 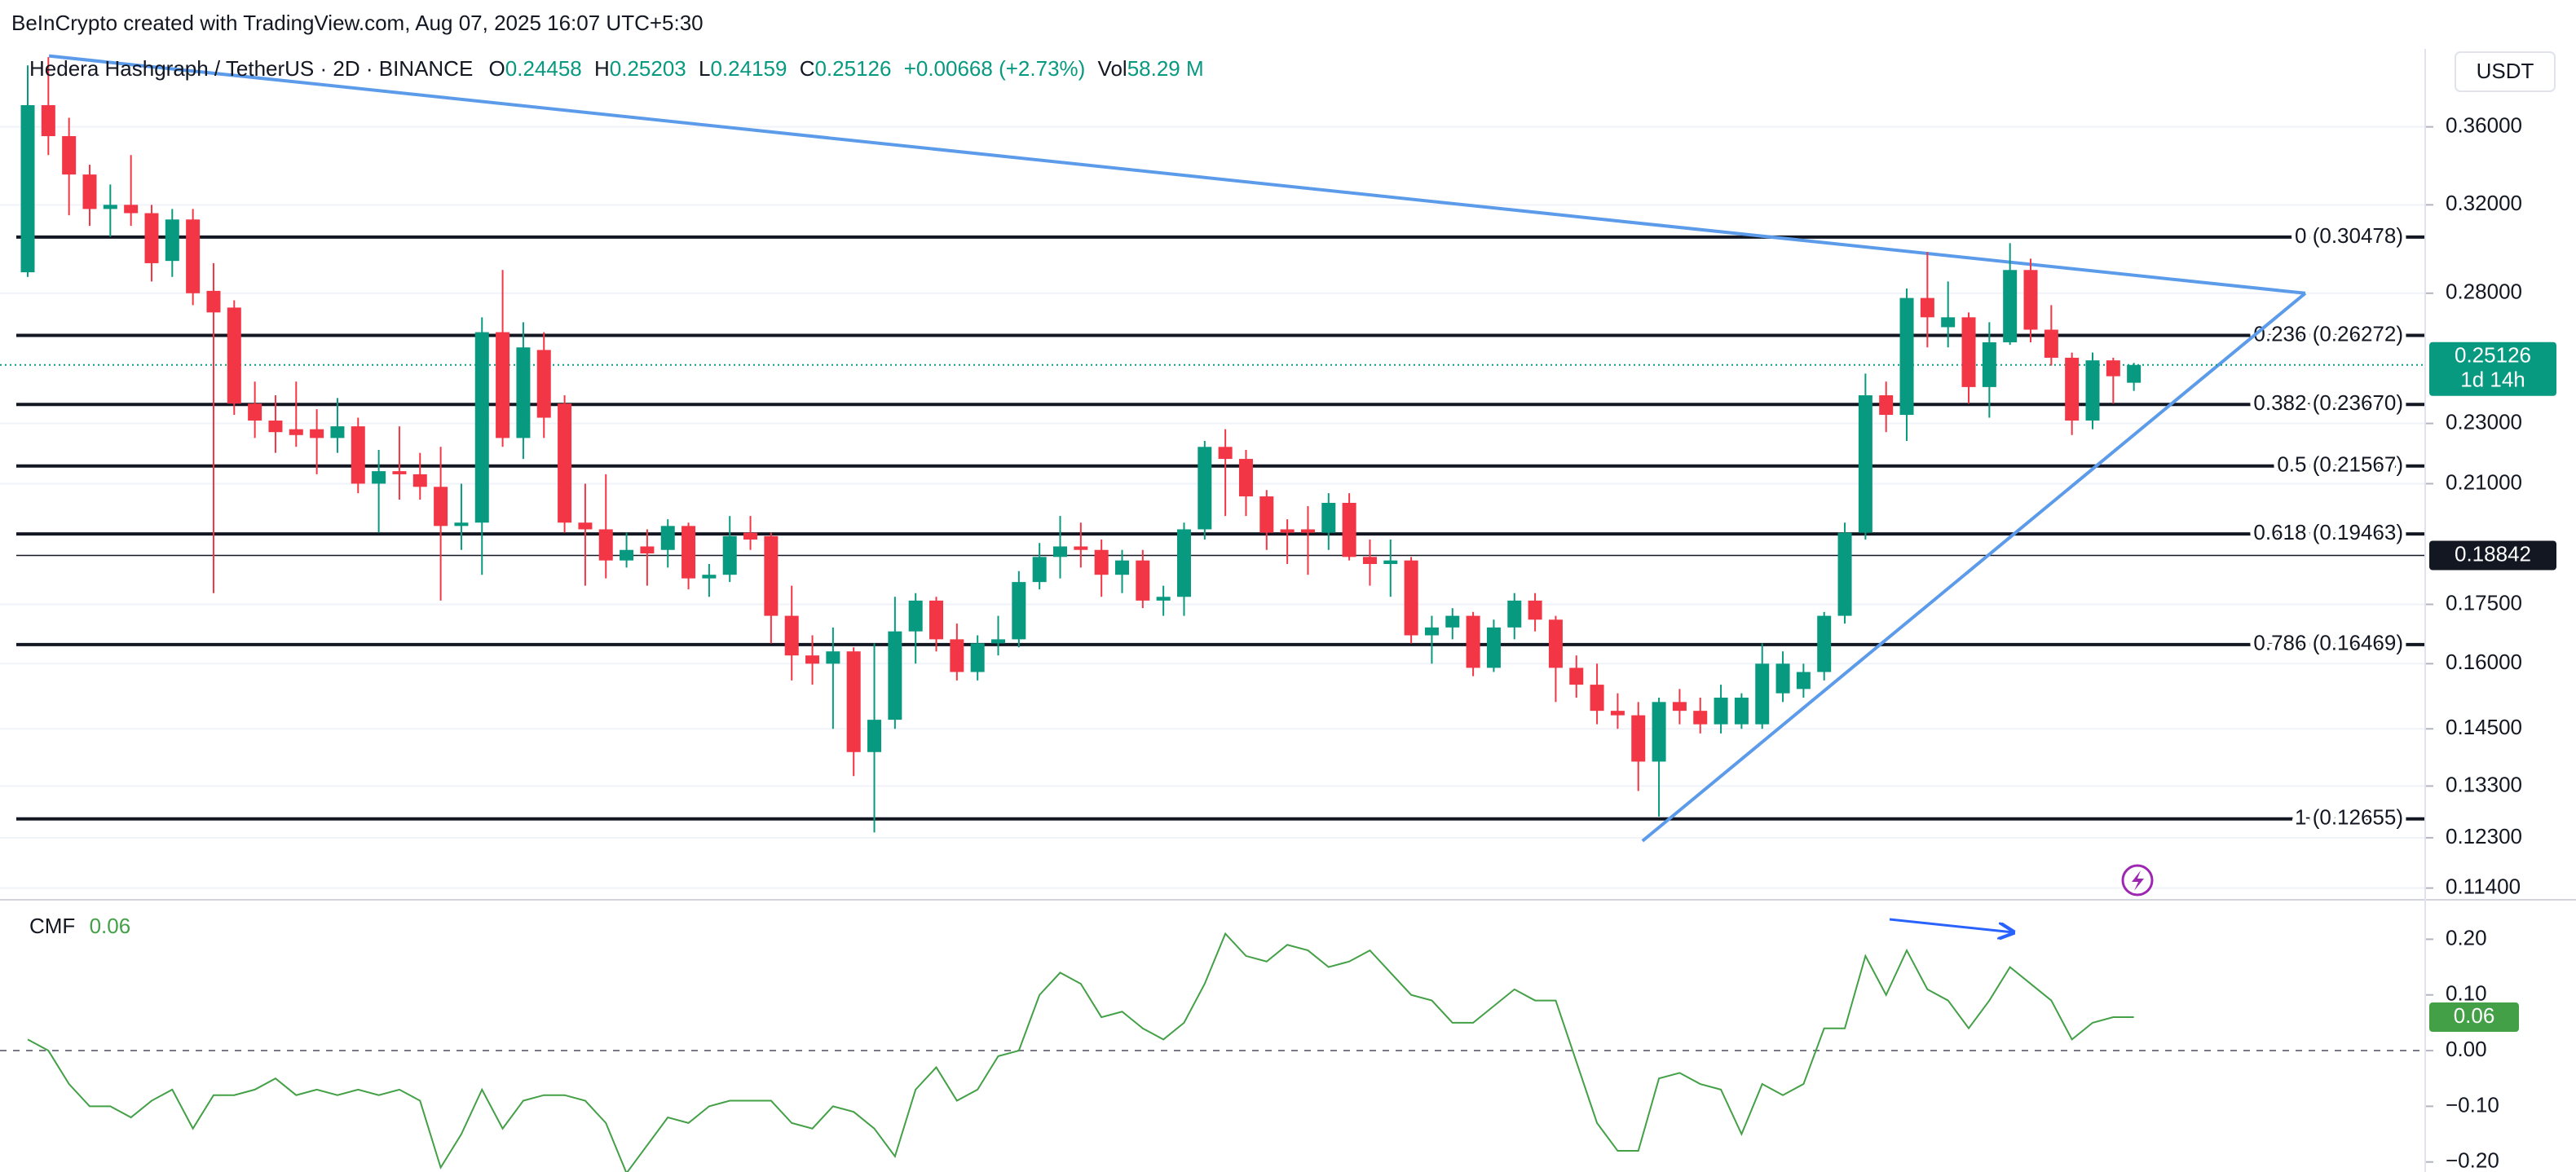 What do you see at coordinates (2484, 421) in the screenshot?
I see `y-tick-label: 0.23000` at bounding box center [2484, 421].